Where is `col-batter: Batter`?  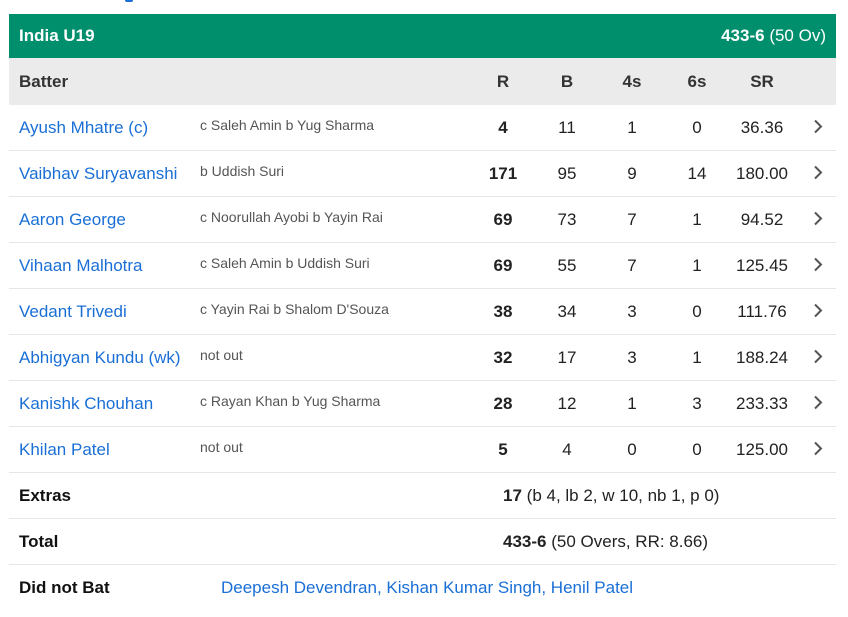 col-batter: Batter is located at coordinates (44, 81).